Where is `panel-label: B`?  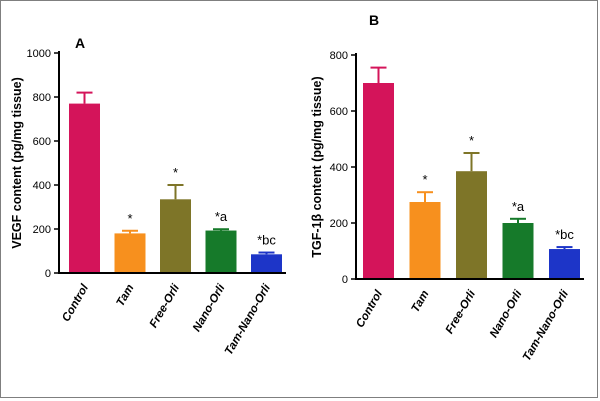
panel-label: B is located at coordinates (374, 20).